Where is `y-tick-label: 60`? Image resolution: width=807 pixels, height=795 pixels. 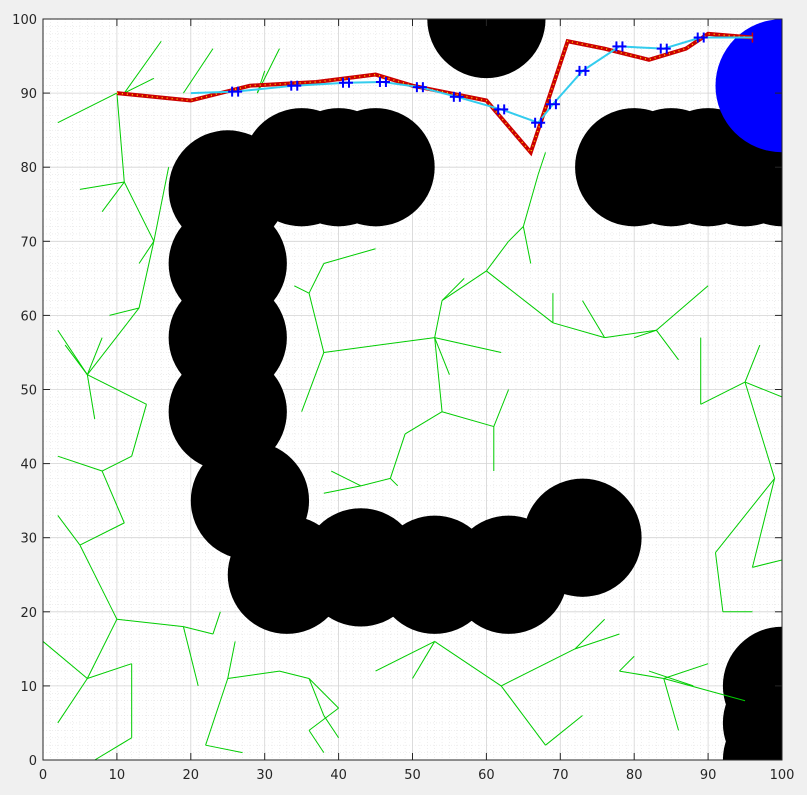 y-tick-label: 60 is located at coordinates (28, 316).